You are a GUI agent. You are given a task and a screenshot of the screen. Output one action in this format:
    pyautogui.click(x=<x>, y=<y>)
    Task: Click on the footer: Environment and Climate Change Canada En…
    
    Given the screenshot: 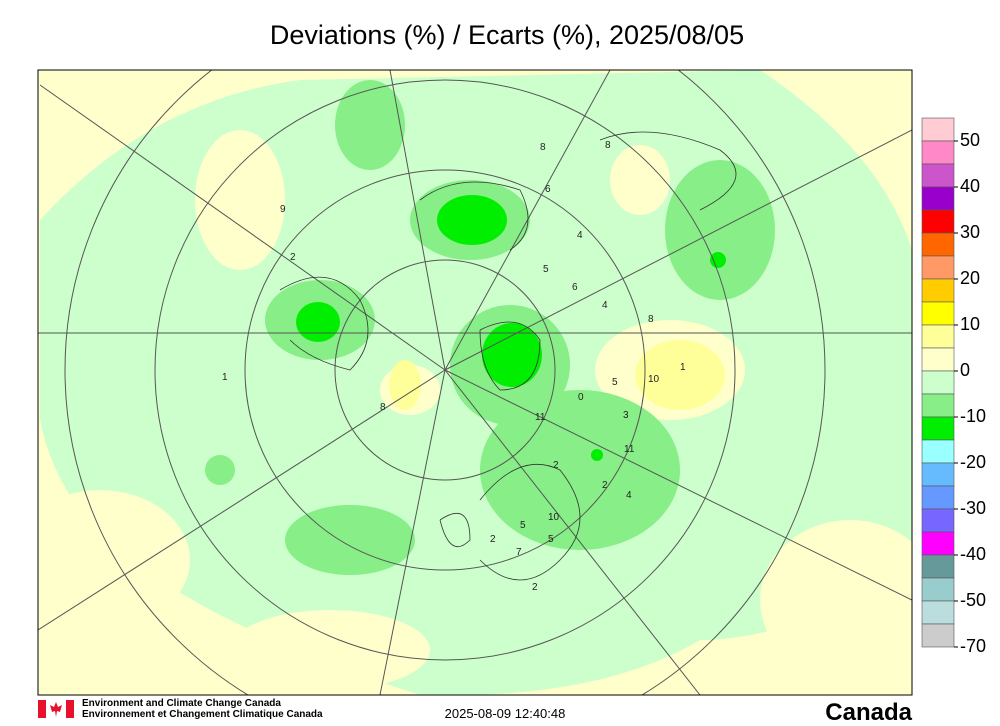 What is the action you would take?
    pyautogui.click(x=475, y=712)
    